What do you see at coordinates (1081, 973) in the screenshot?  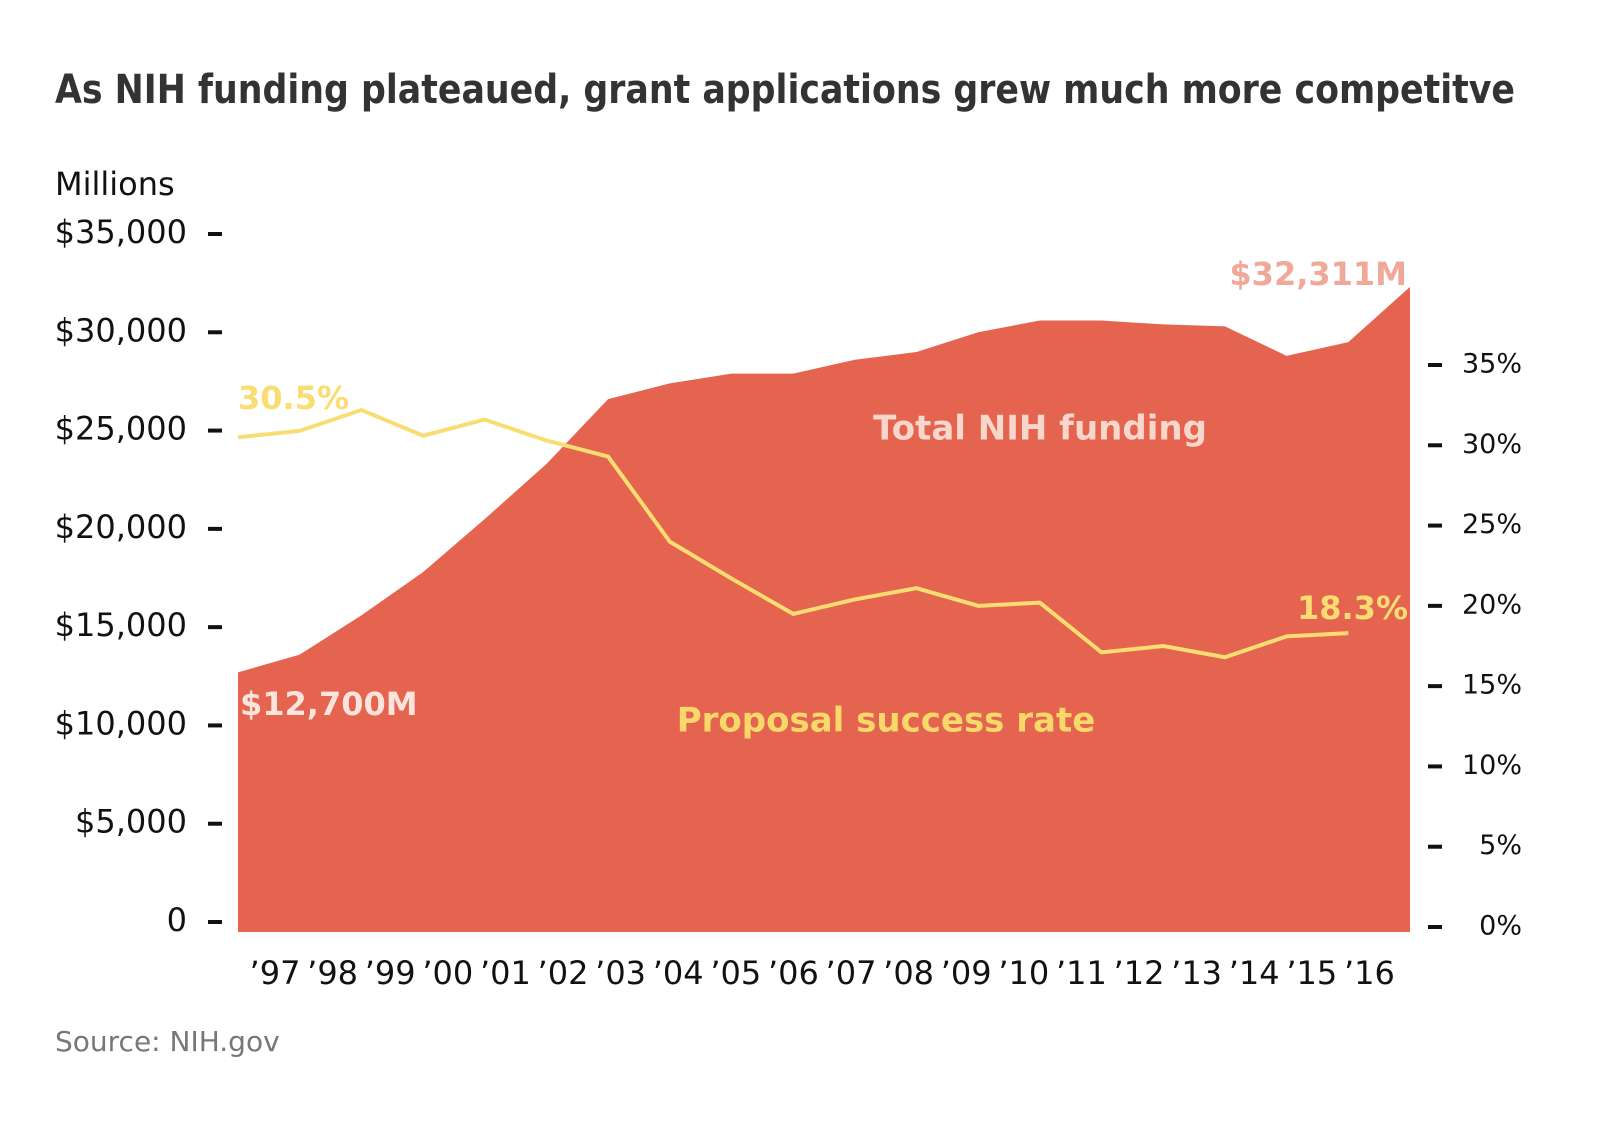 I see `x-tick-label: ’11` at bounding box center [1081, 973].